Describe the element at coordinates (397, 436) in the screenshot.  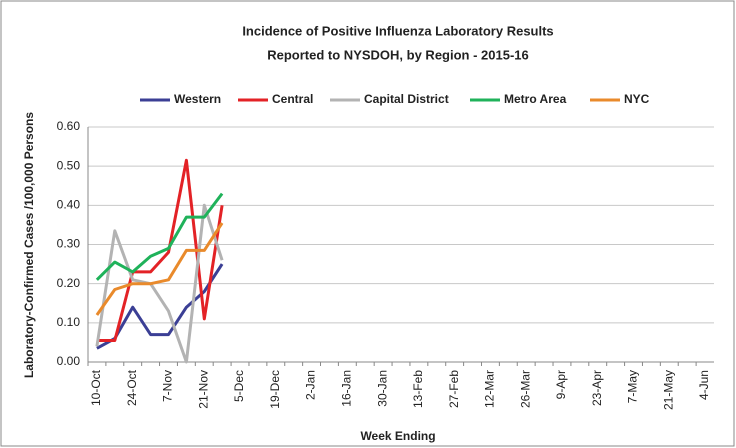
I see `x-axis-title: Week Ending` at that location.